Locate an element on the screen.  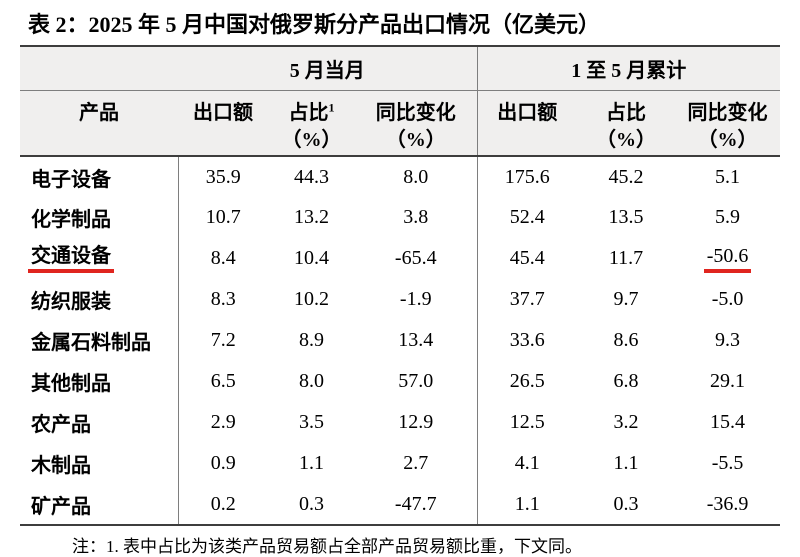
value-cell: -65.4 is located at coordinates (415, 258).